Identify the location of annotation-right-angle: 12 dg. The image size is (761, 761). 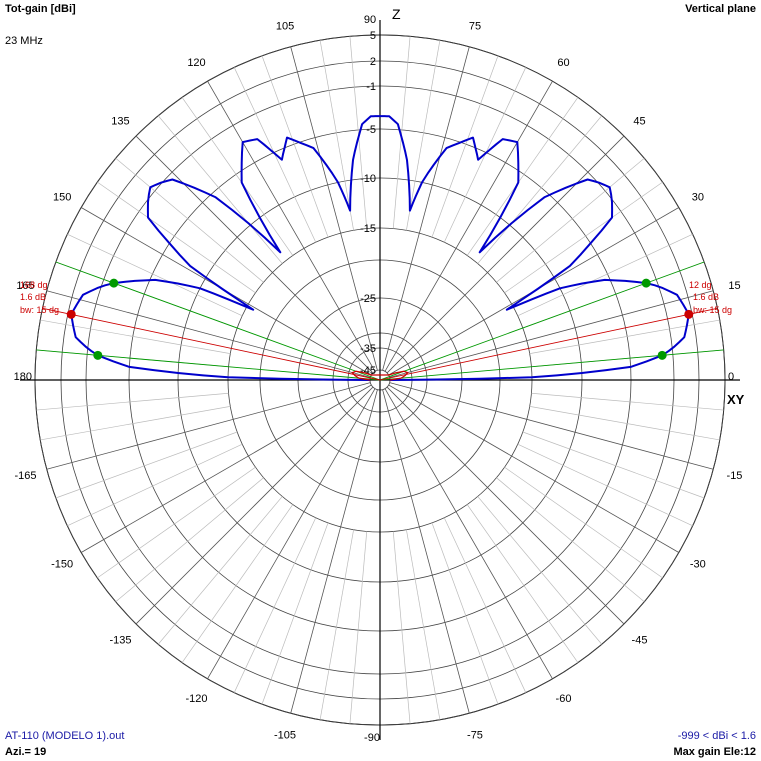
(700, 285).